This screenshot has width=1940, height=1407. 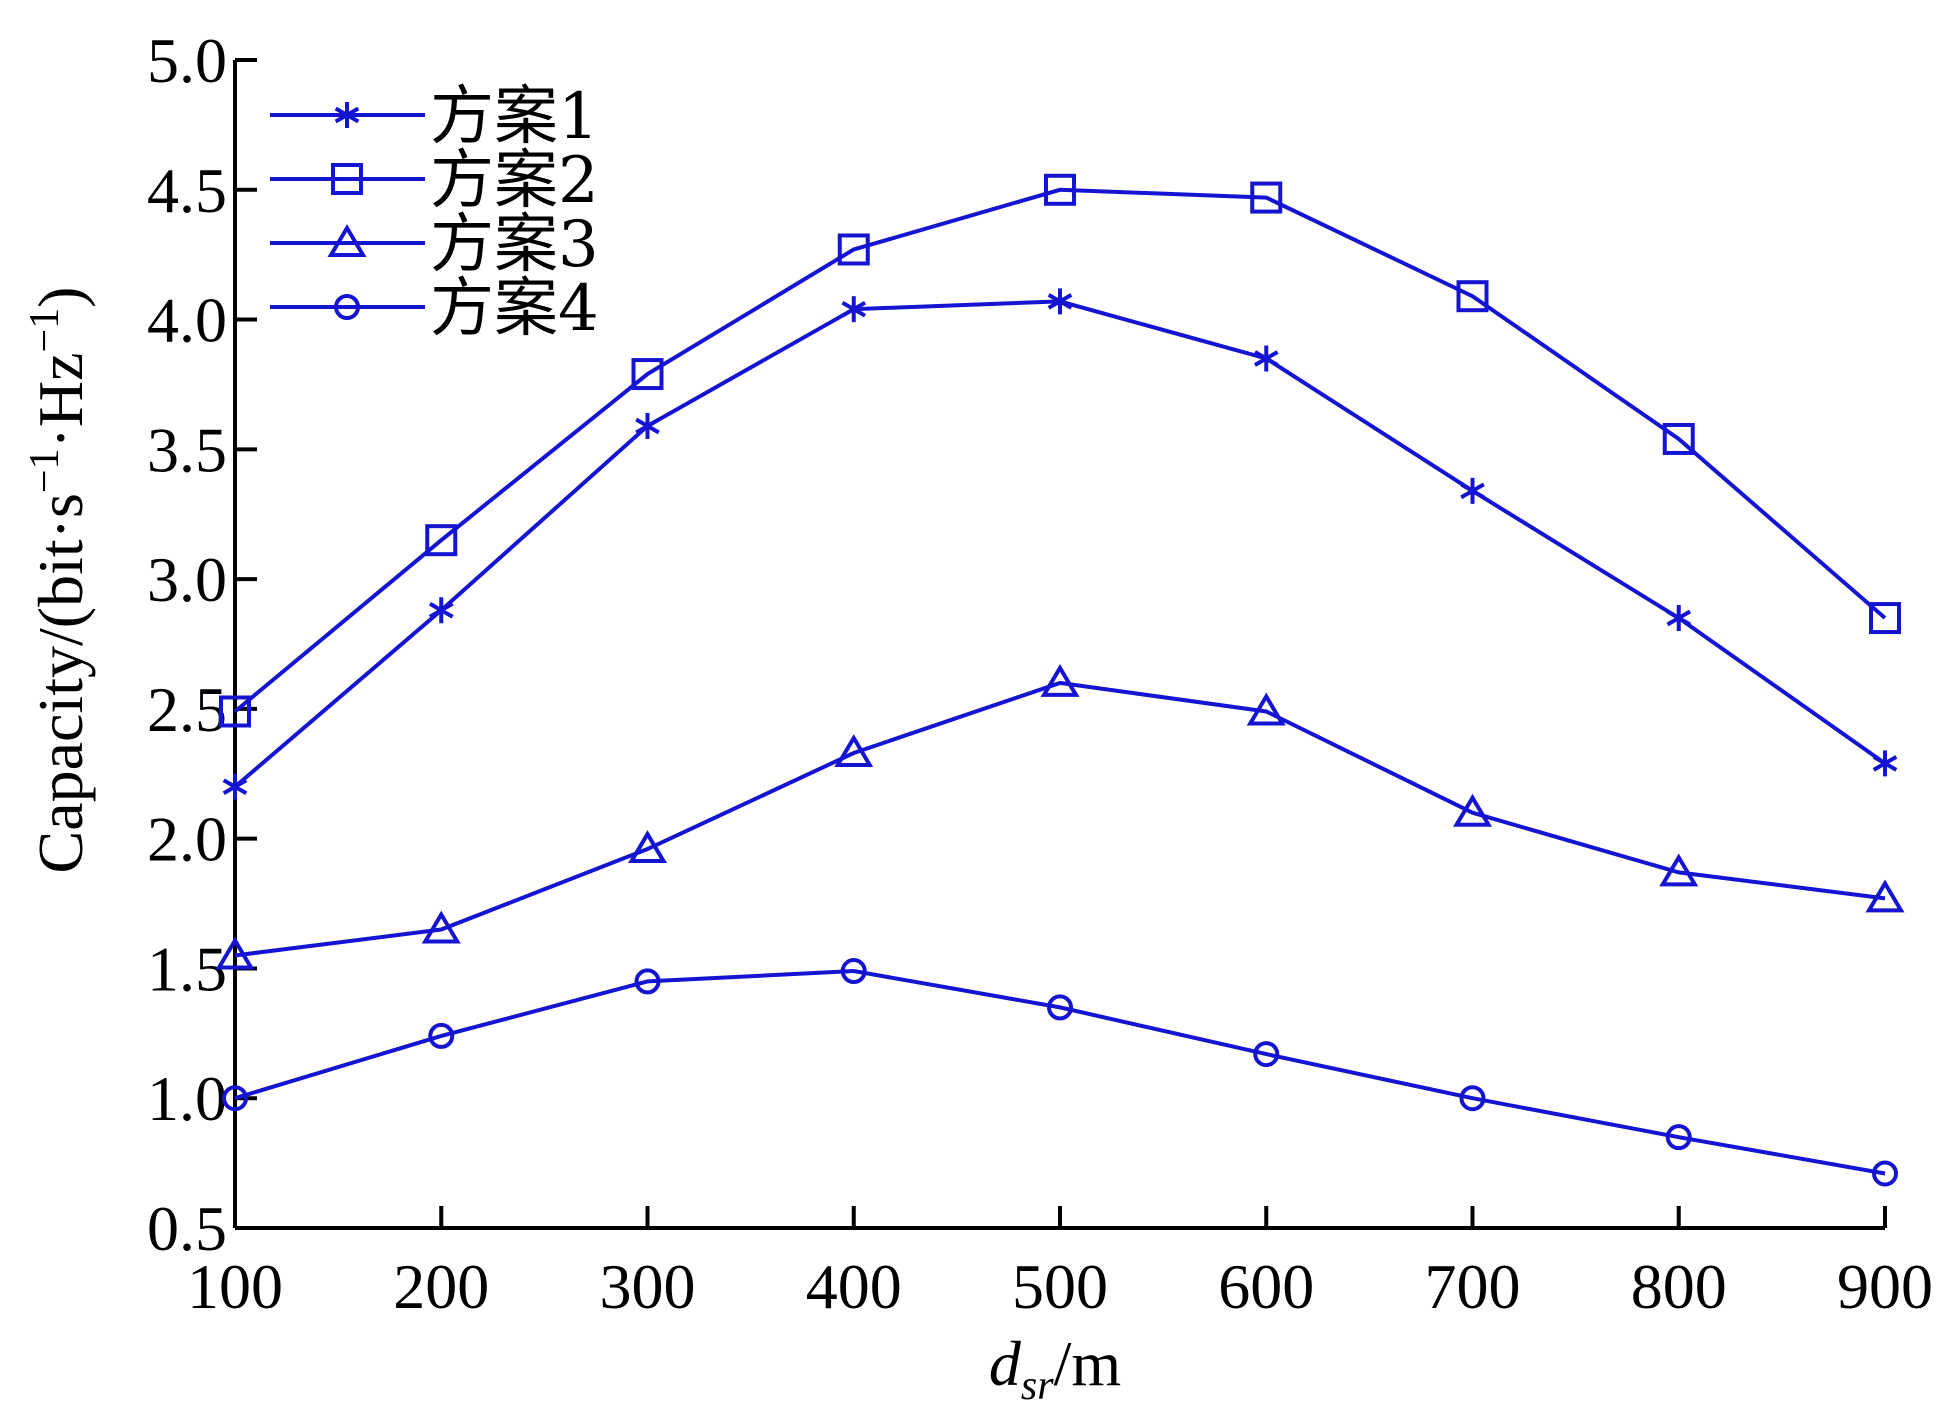 I want to click on legend-item: 方案4, so click(x=434, y=309).